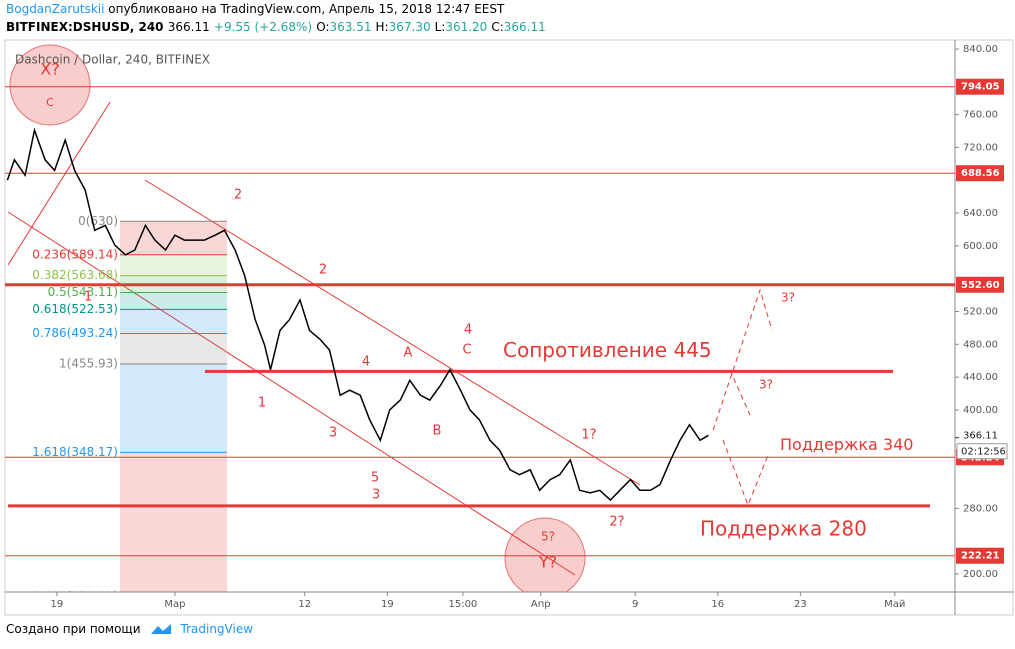  What do you see at coordinates (304, 604) in the screenshot?
I see `x-tick-label: 12` at bounding box center [304, 604].